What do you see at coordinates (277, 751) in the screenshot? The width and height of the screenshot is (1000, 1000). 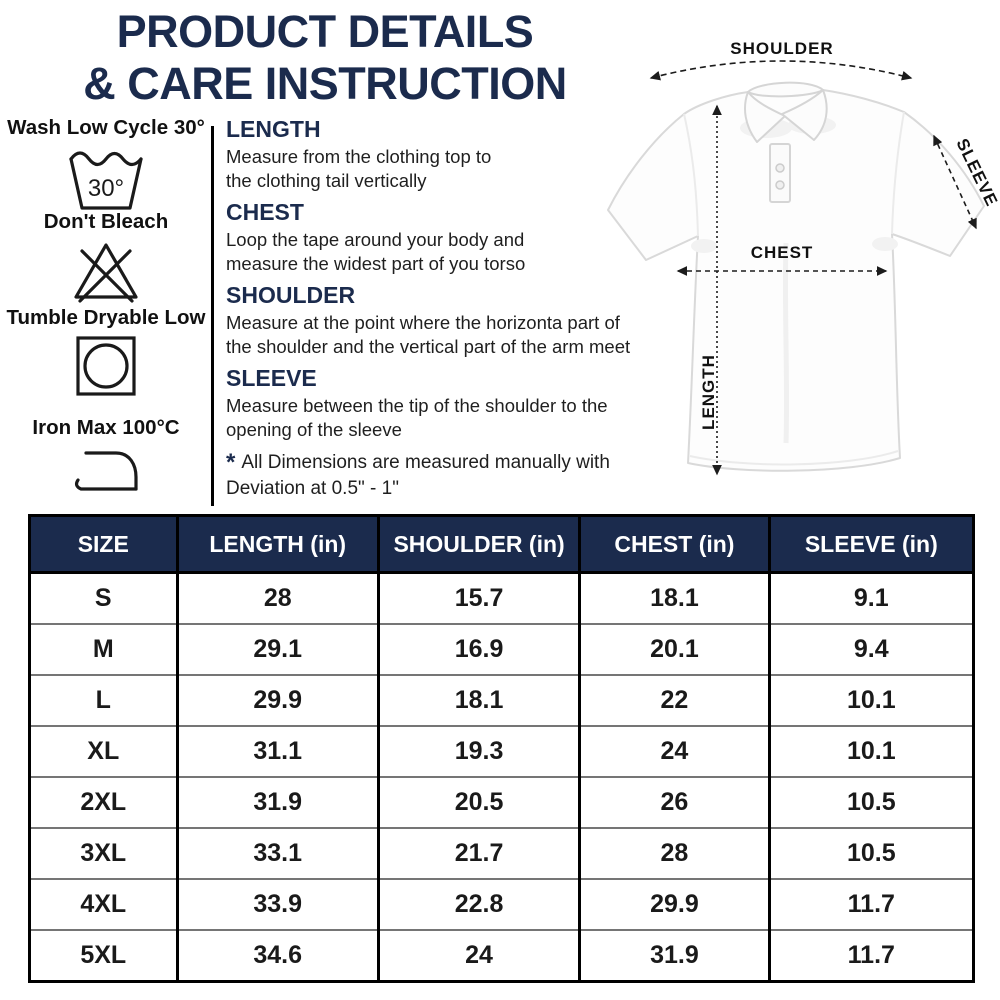 I see `value-cell: 31.1` at bounding box center [277, 751].